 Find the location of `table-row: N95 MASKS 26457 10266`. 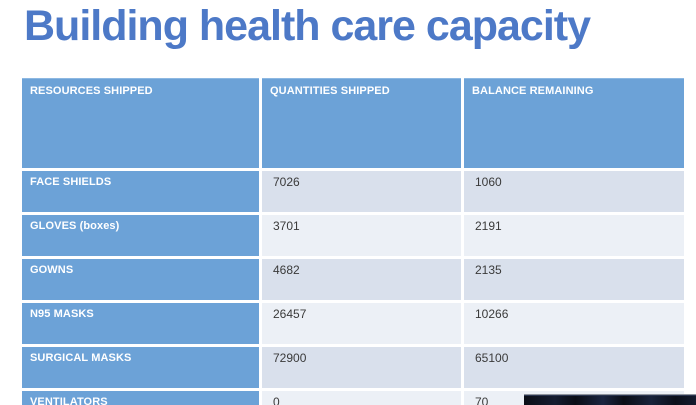

table-row: N95 MASKS 26457 10266 is located at coordinates (353, 323).